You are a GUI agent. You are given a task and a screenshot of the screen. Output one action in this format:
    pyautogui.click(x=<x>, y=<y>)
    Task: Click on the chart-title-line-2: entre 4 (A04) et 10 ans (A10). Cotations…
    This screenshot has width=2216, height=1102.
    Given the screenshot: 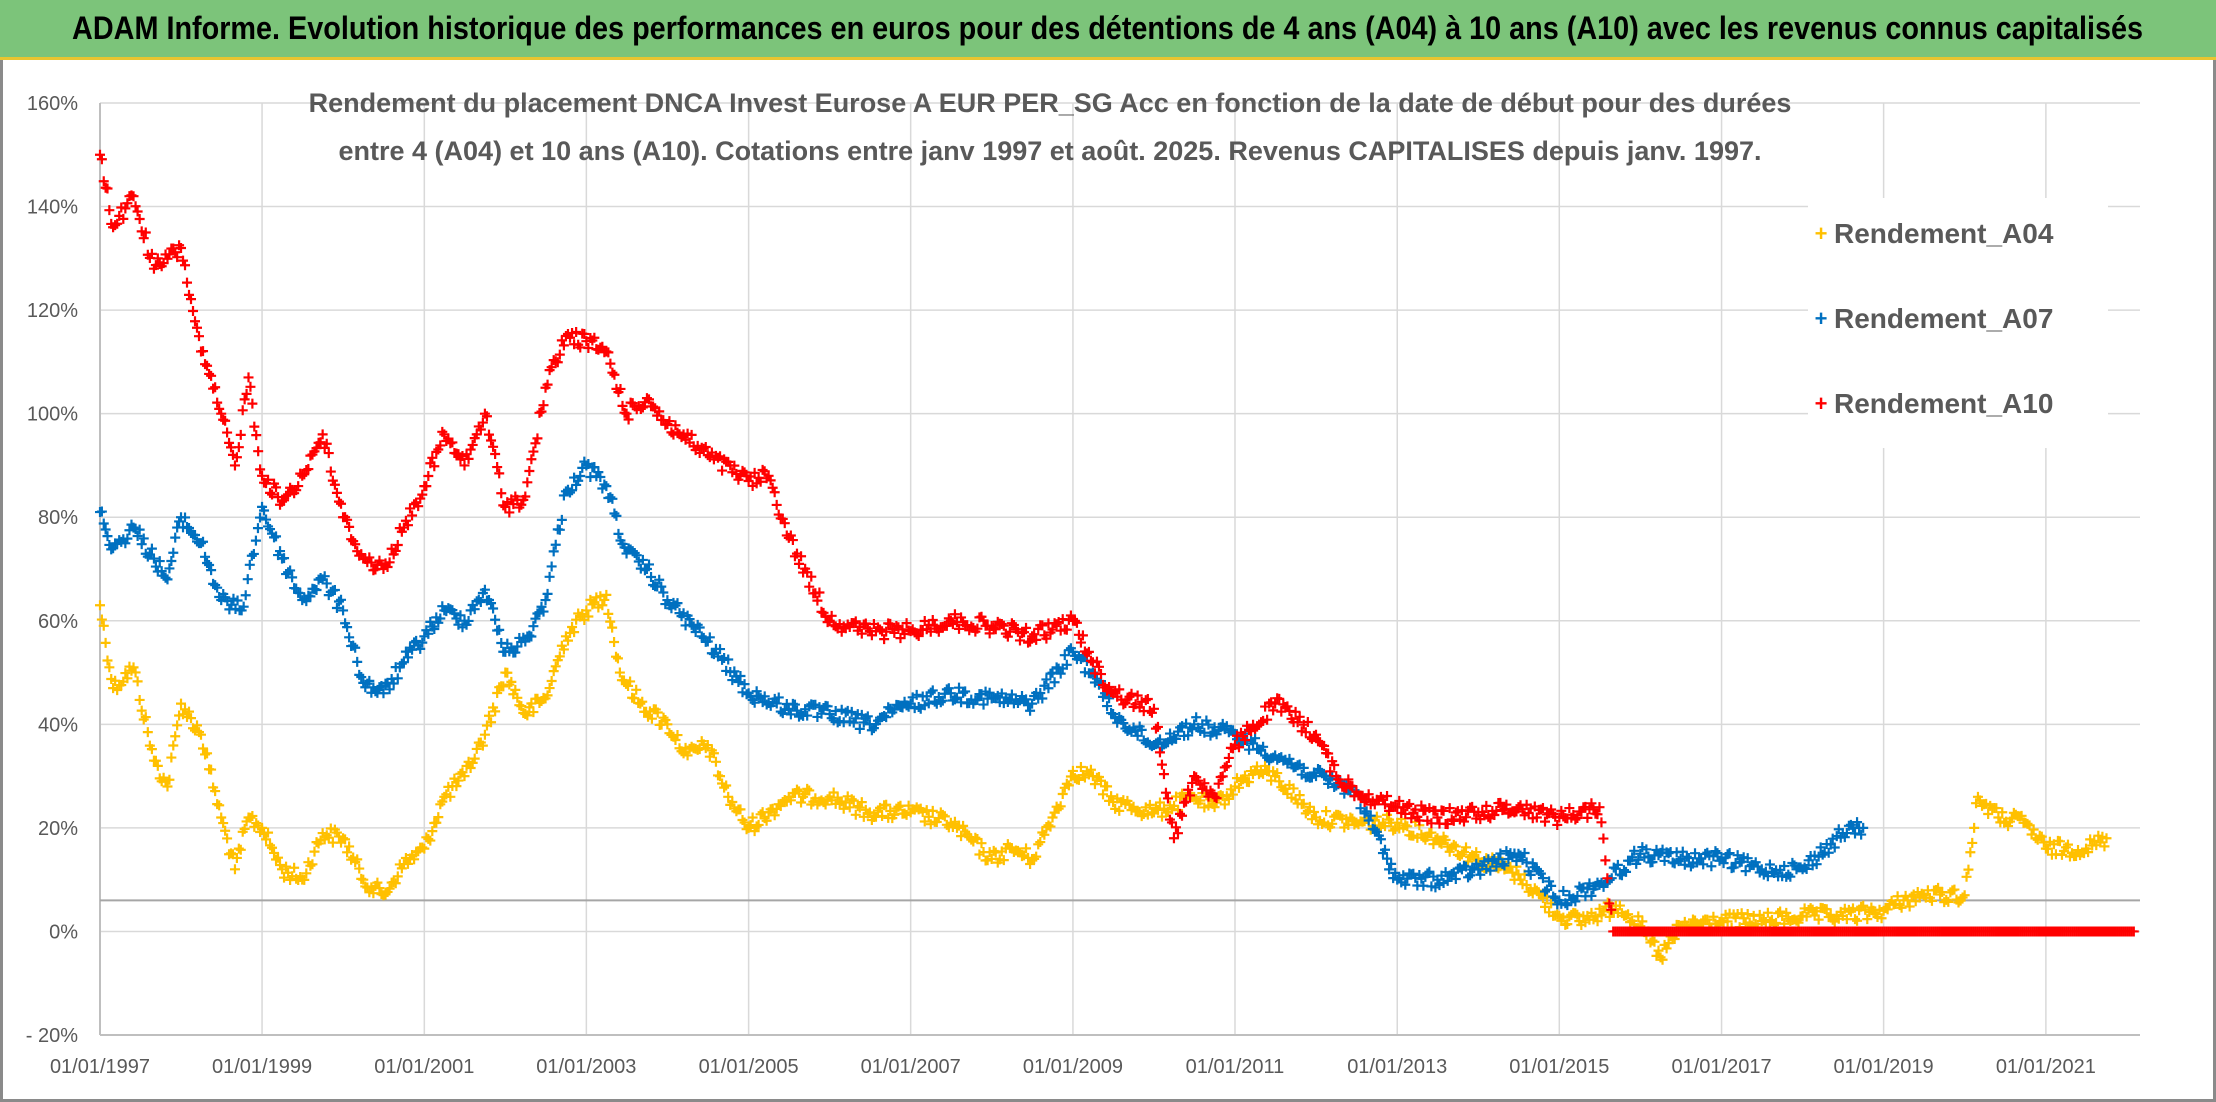 What is the action you would take?
    pyautogui.click(x=1050, y=151)
    